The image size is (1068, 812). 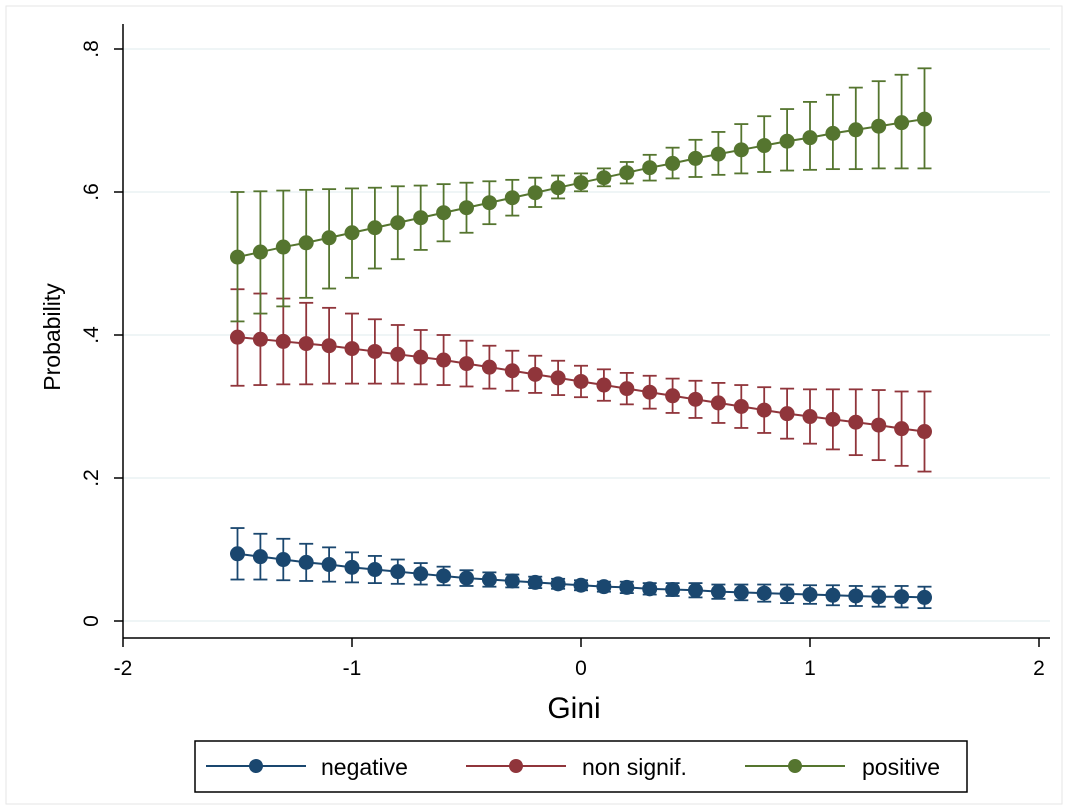 I want to click on y-tick-label-4: .8, so click(x=91, y=49).